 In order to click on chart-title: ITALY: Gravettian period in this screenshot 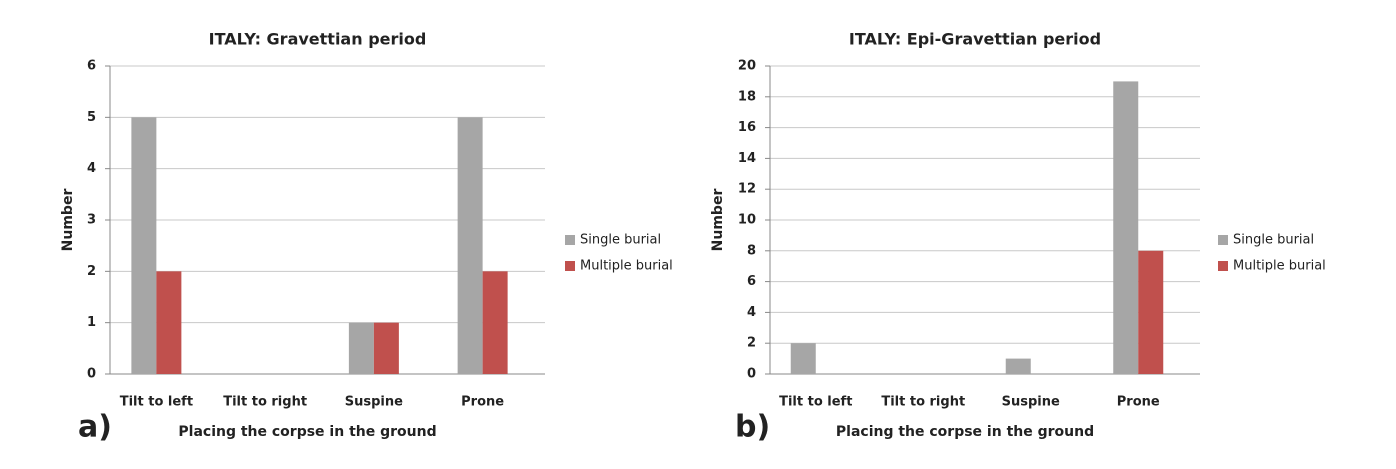, I will do `click(318, 39)`.